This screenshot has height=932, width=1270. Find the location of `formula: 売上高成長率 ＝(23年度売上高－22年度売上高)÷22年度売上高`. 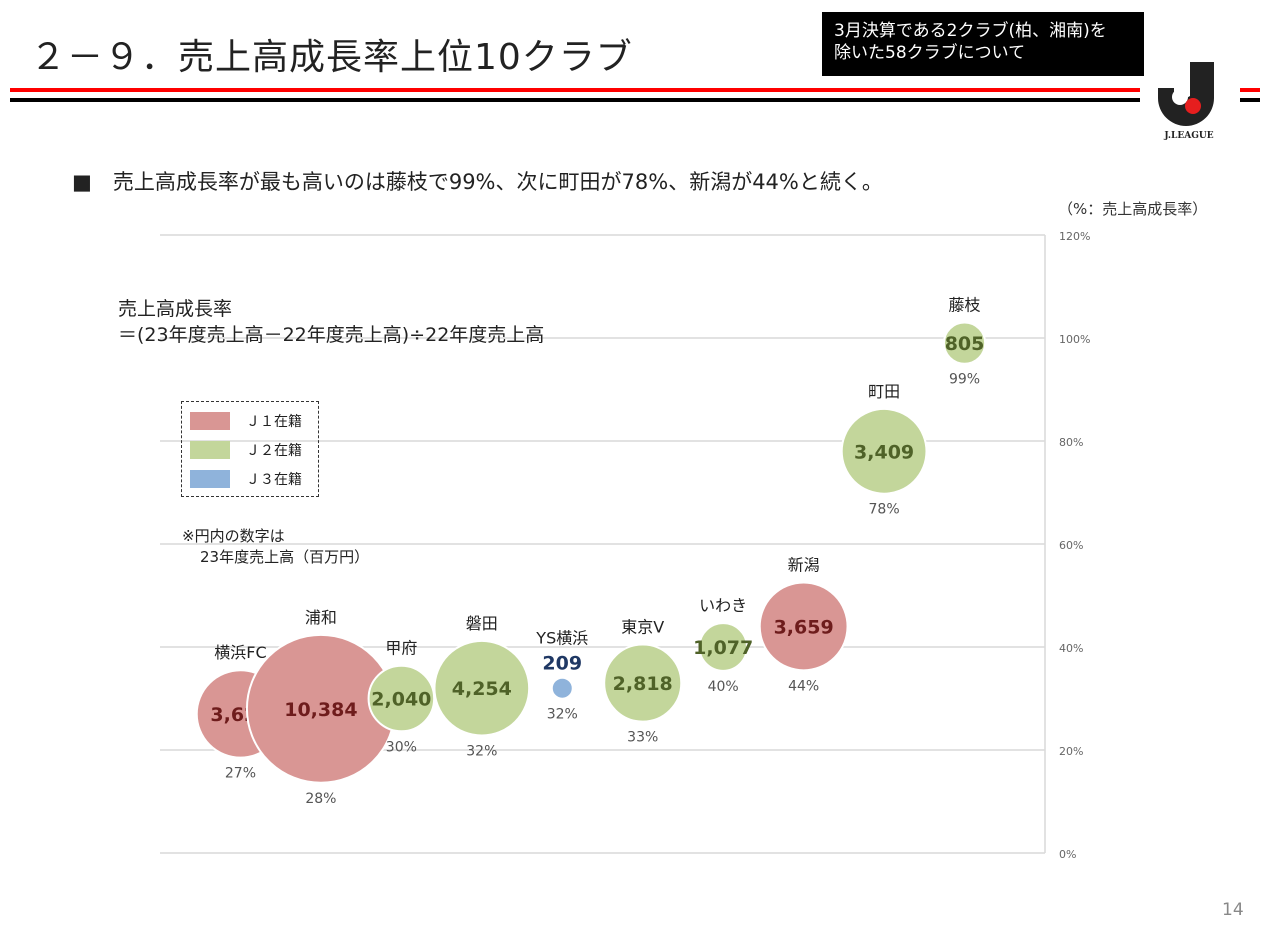

formula: 売上高成長率 ＝(23年度売上高－22年度売上高)÷22年度売上高 is located at coordinates (331, 322).